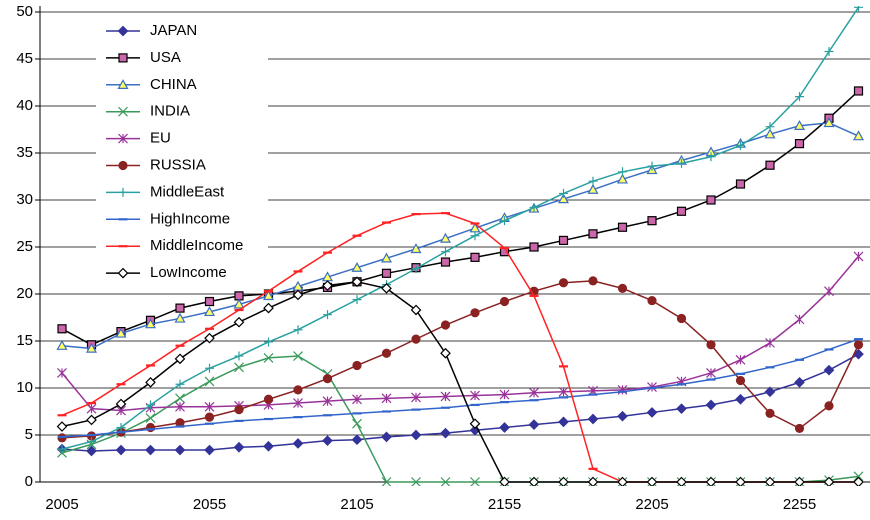  I want to click on y-tick-label: 20, so click(24, 293).